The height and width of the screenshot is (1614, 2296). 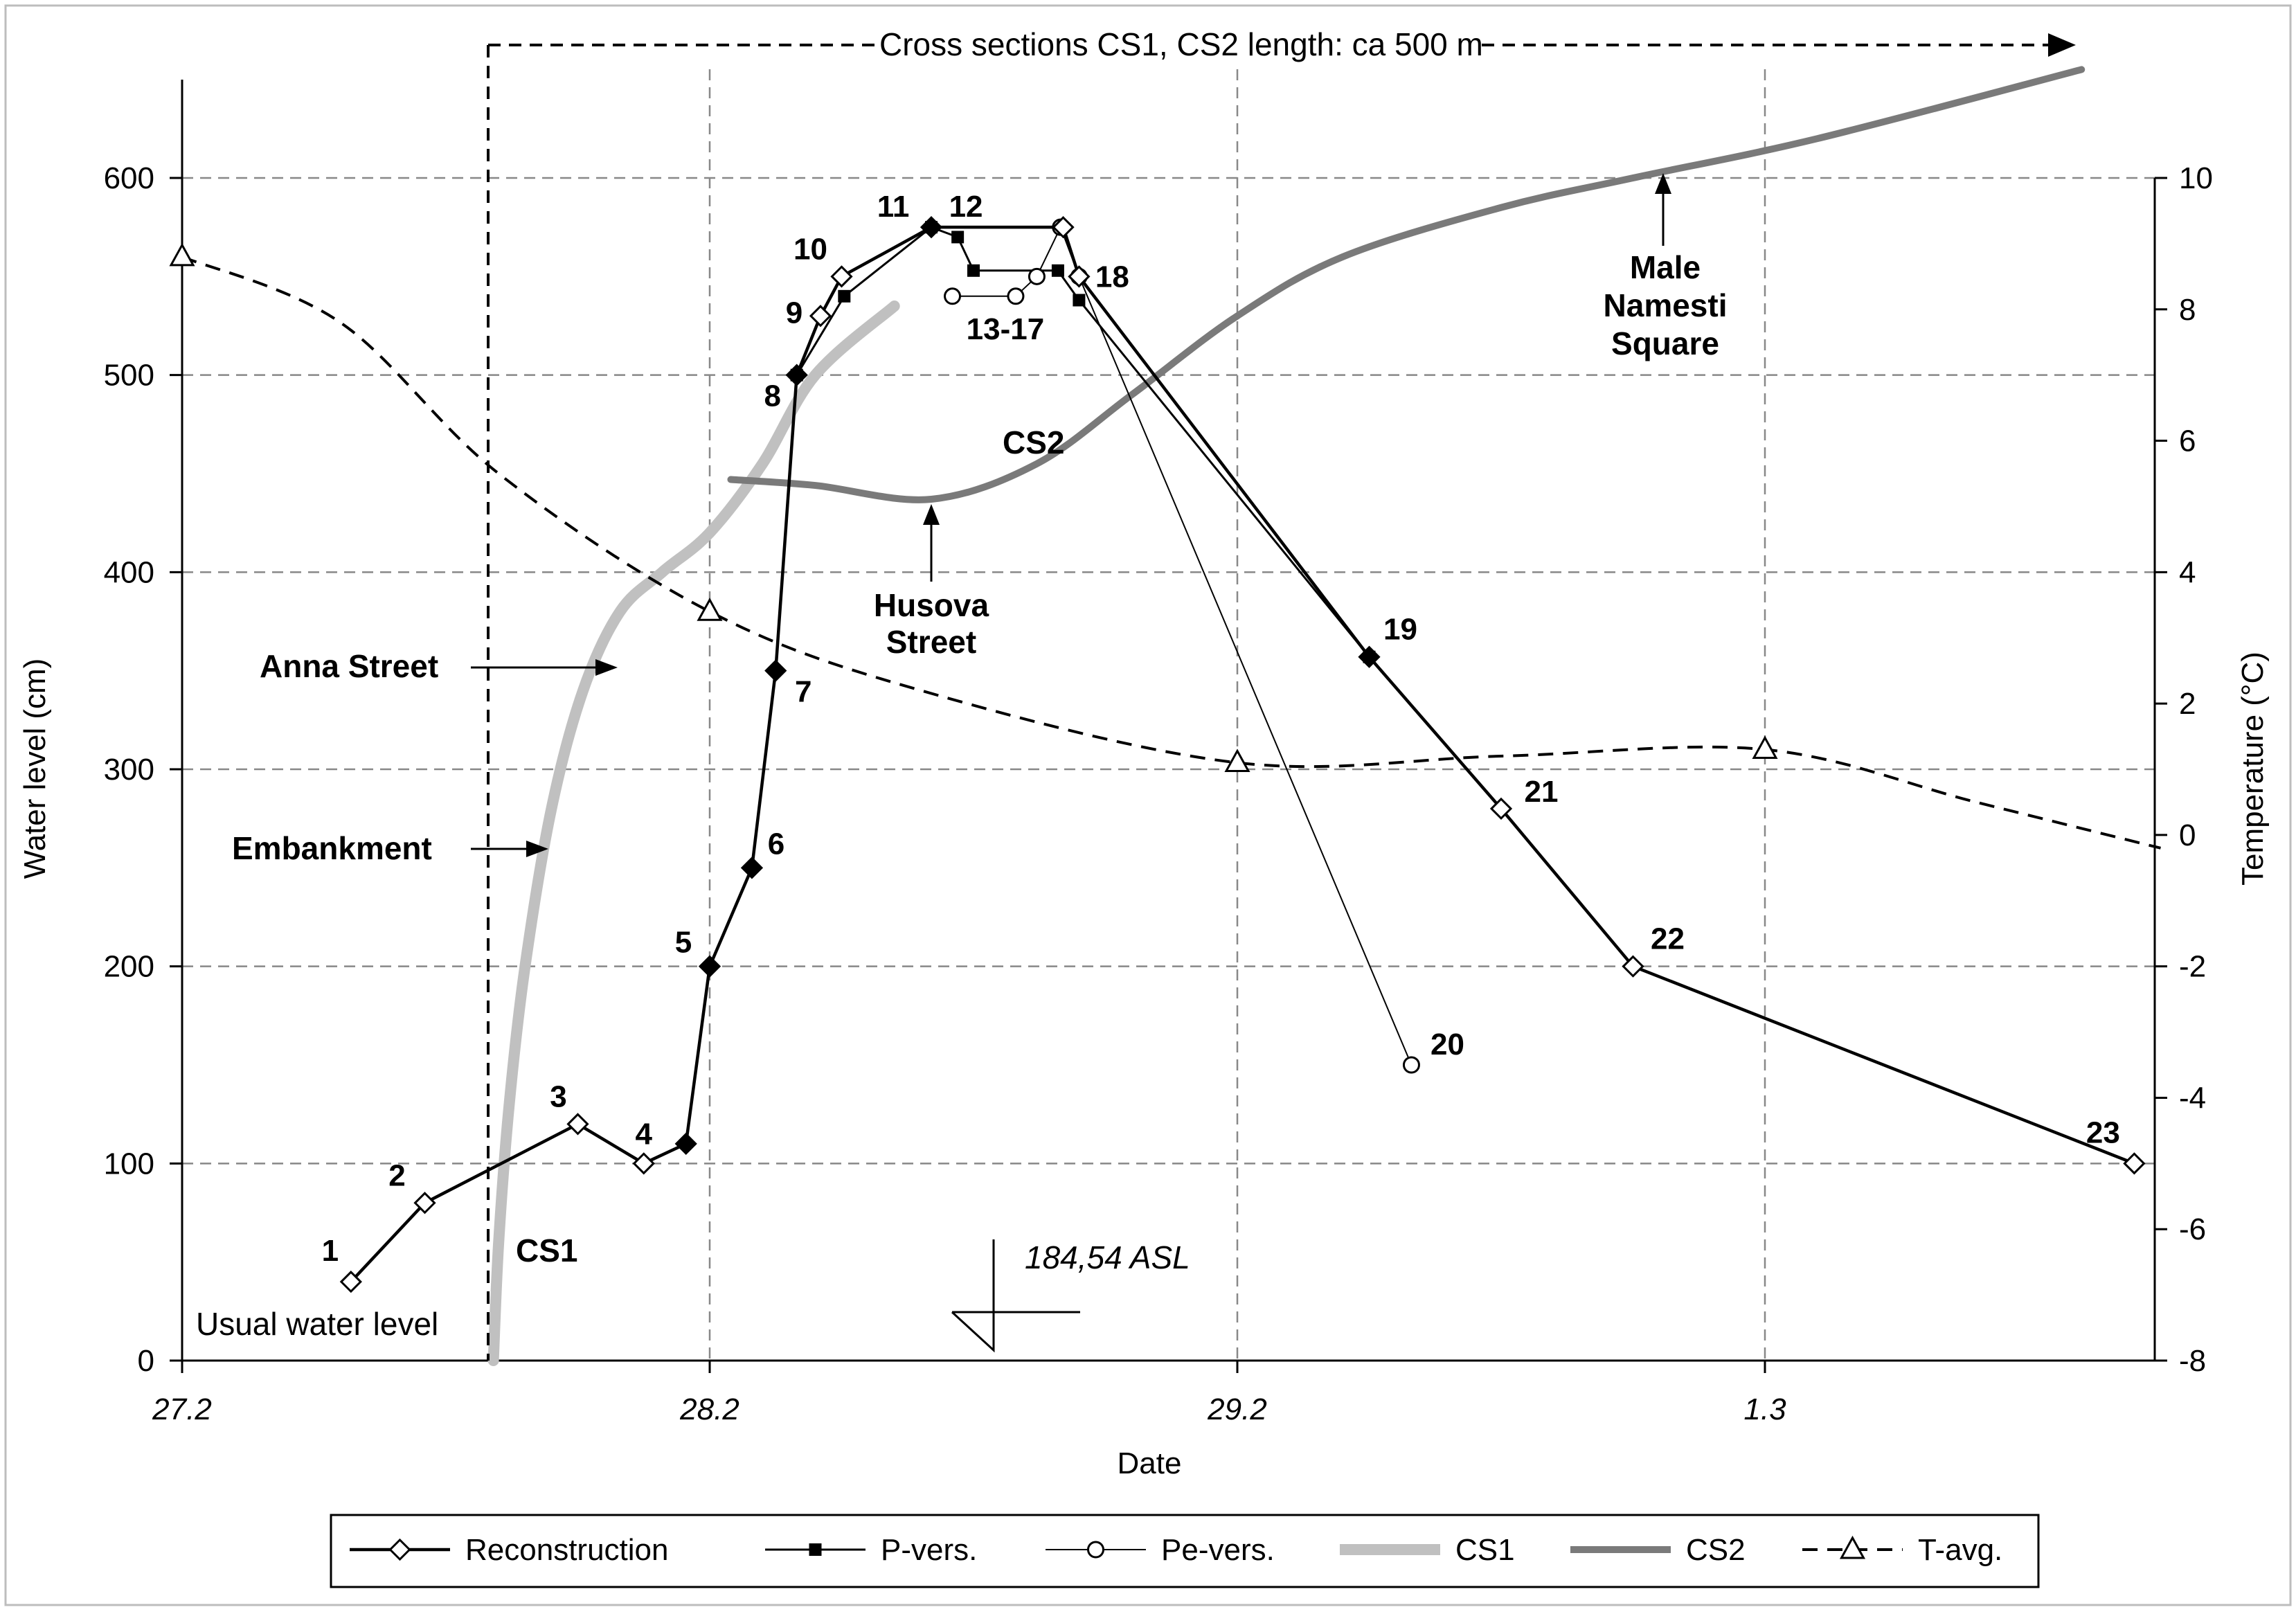 I want to click on point-label: 13-17, so click(x=1006, y=329).